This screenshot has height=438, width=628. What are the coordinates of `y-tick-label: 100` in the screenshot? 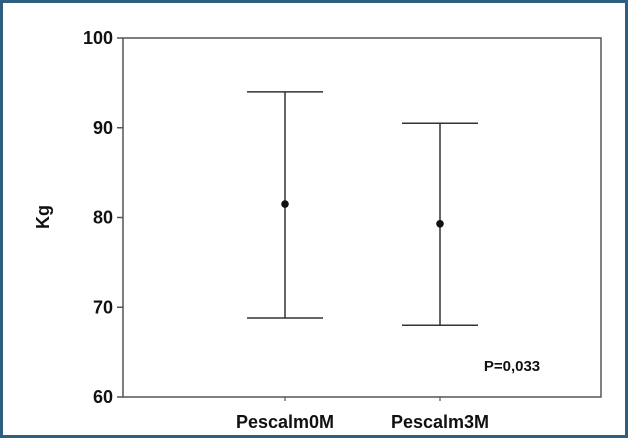 It's located at (98, 38).